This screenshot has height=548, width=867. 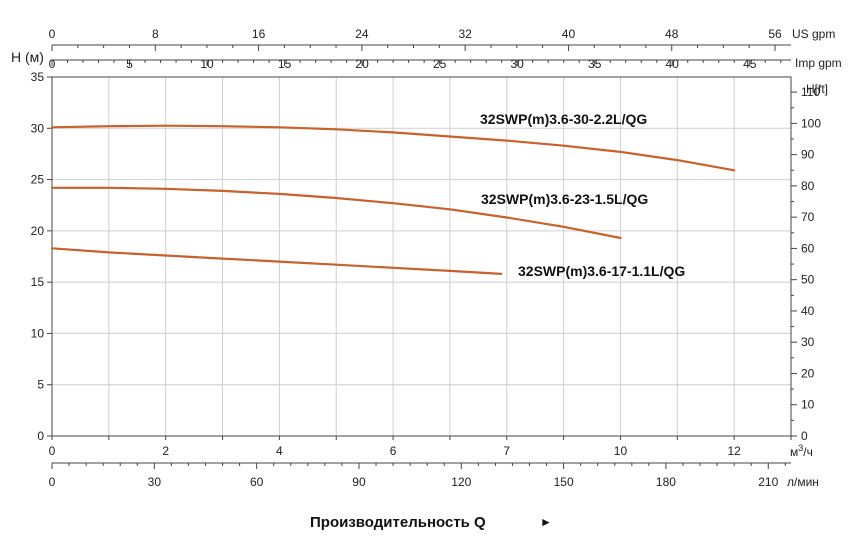 I want to click on x-top-us-tick-label: 16, so click(x=259, y=34).